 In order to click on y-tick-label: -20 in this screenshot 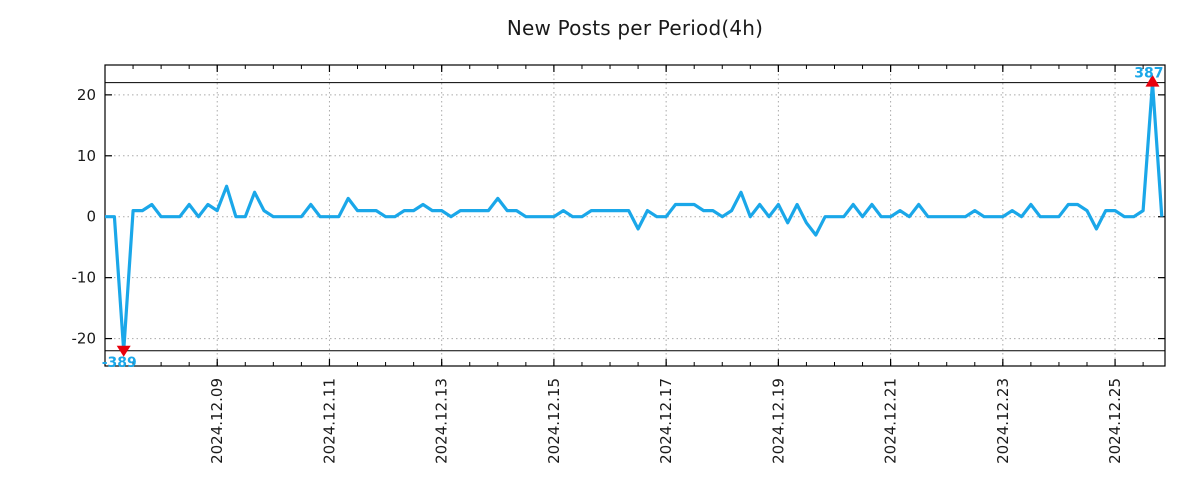, I will do `click(84, 339)`.